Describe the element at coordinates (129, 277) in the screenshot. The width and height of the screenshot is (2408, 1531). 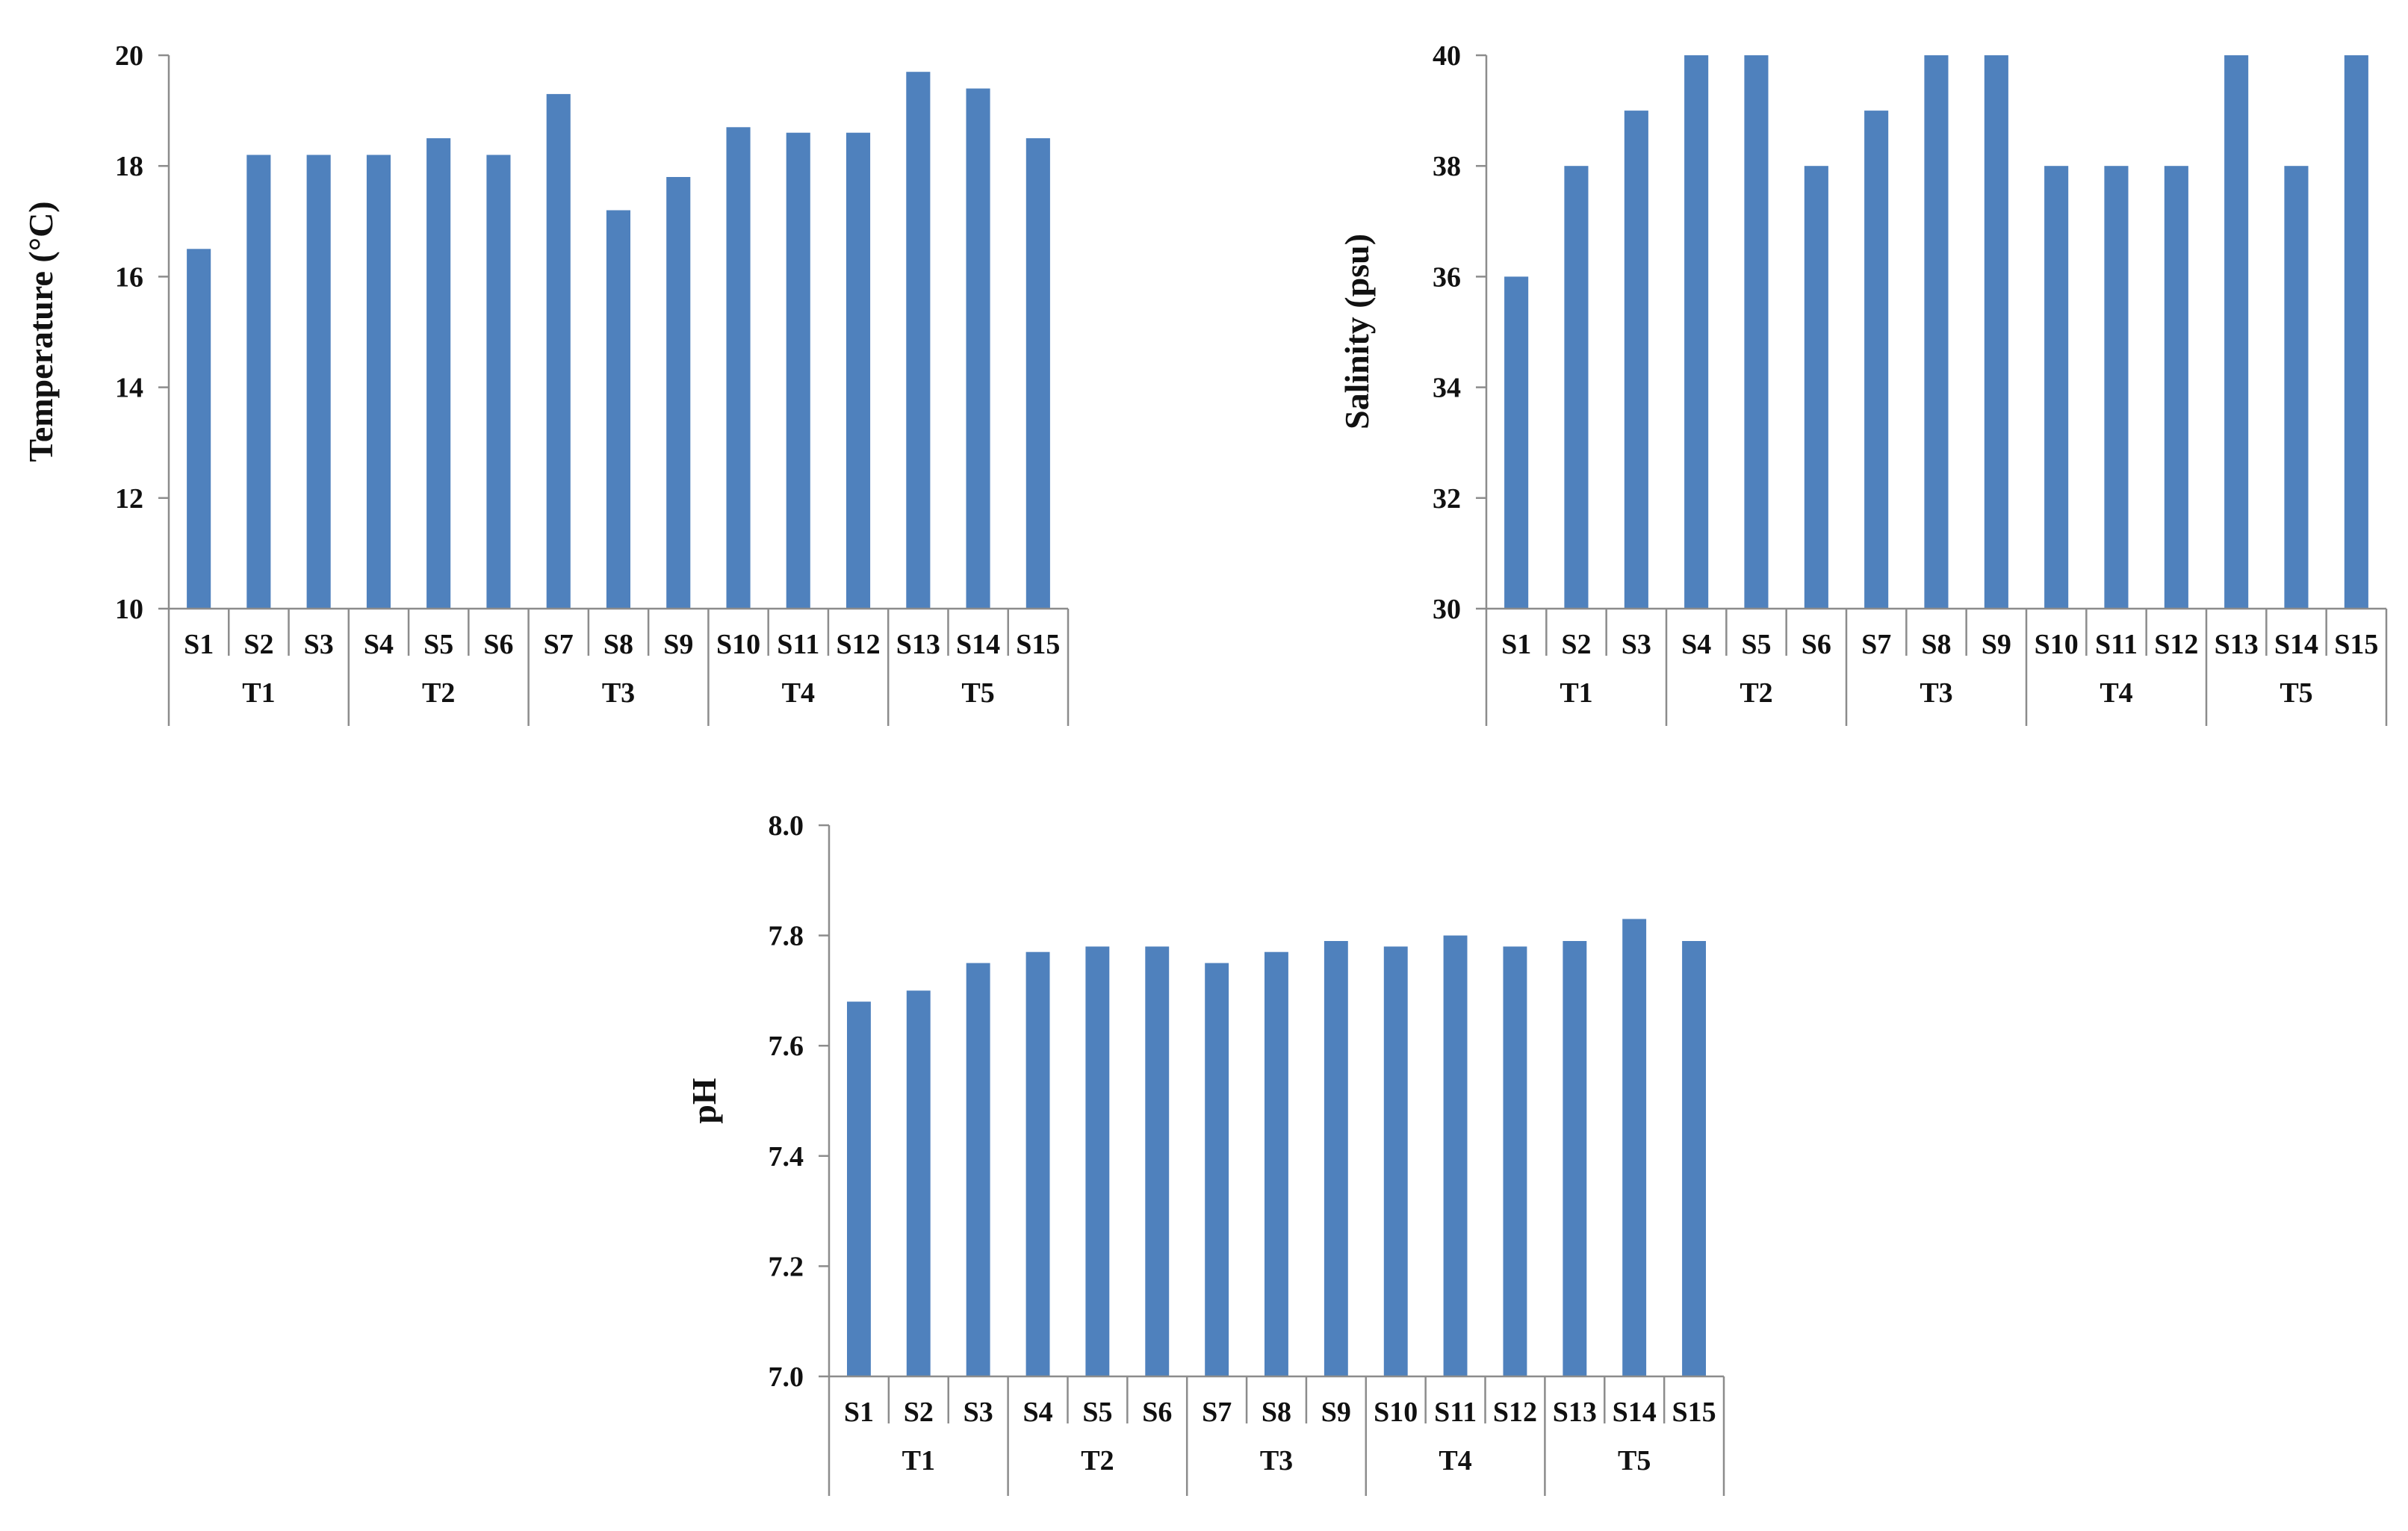
I see `y-tick-label: 16` at that location.